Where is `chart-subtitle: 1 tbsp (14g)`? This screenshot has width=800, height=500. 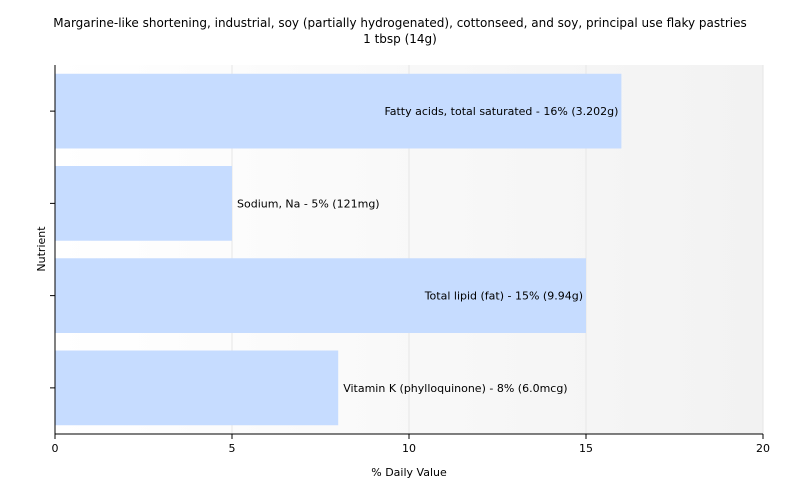
chart-subtitle: 1 tbsp (14g) is located at coordinates (400, 39).